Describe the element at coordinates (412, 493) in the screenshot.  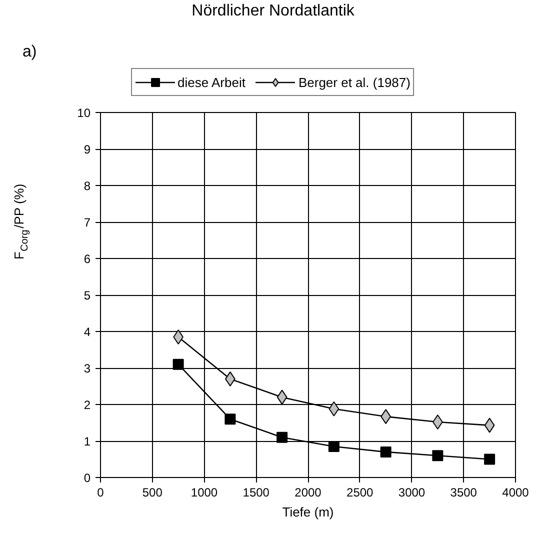
I see `x-tick-label: 3000` at that location.